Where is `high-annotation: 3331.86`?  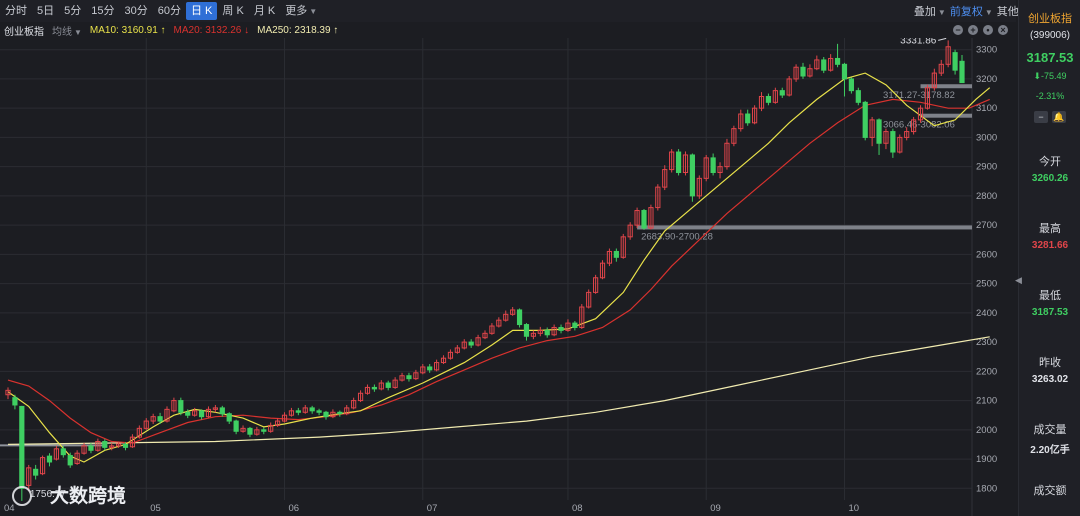
high-annotation: 3331.86 is located at coordinates (918, 42).